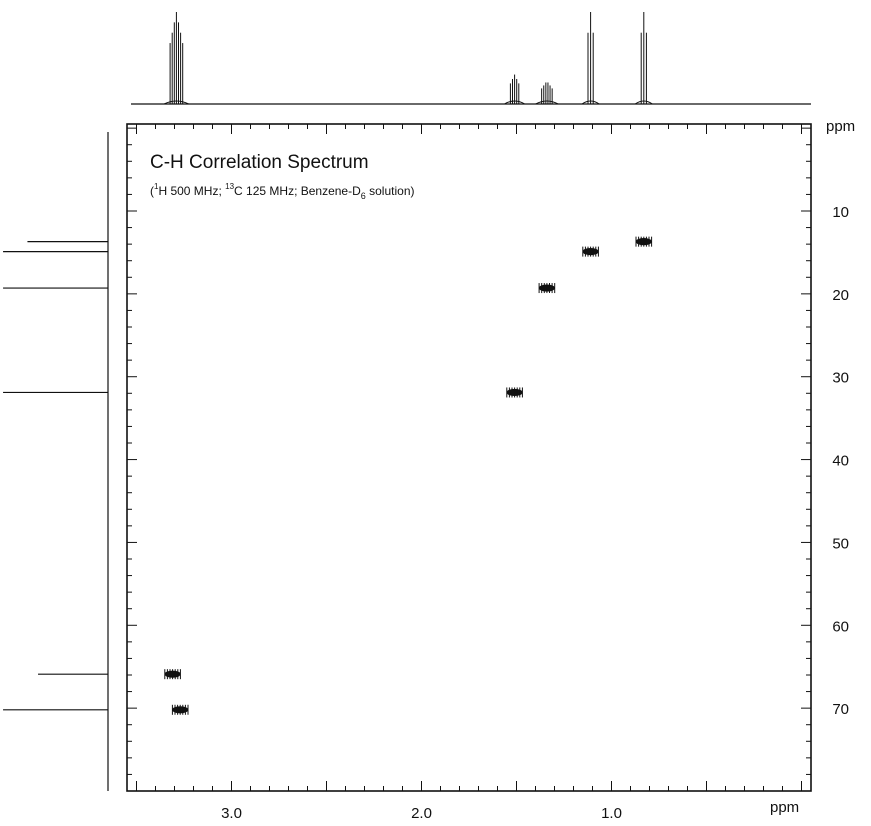  Describe the element at coordinates (840, 126) in the screenshot. I see `y-axis-unit-label: ppm` at that location.